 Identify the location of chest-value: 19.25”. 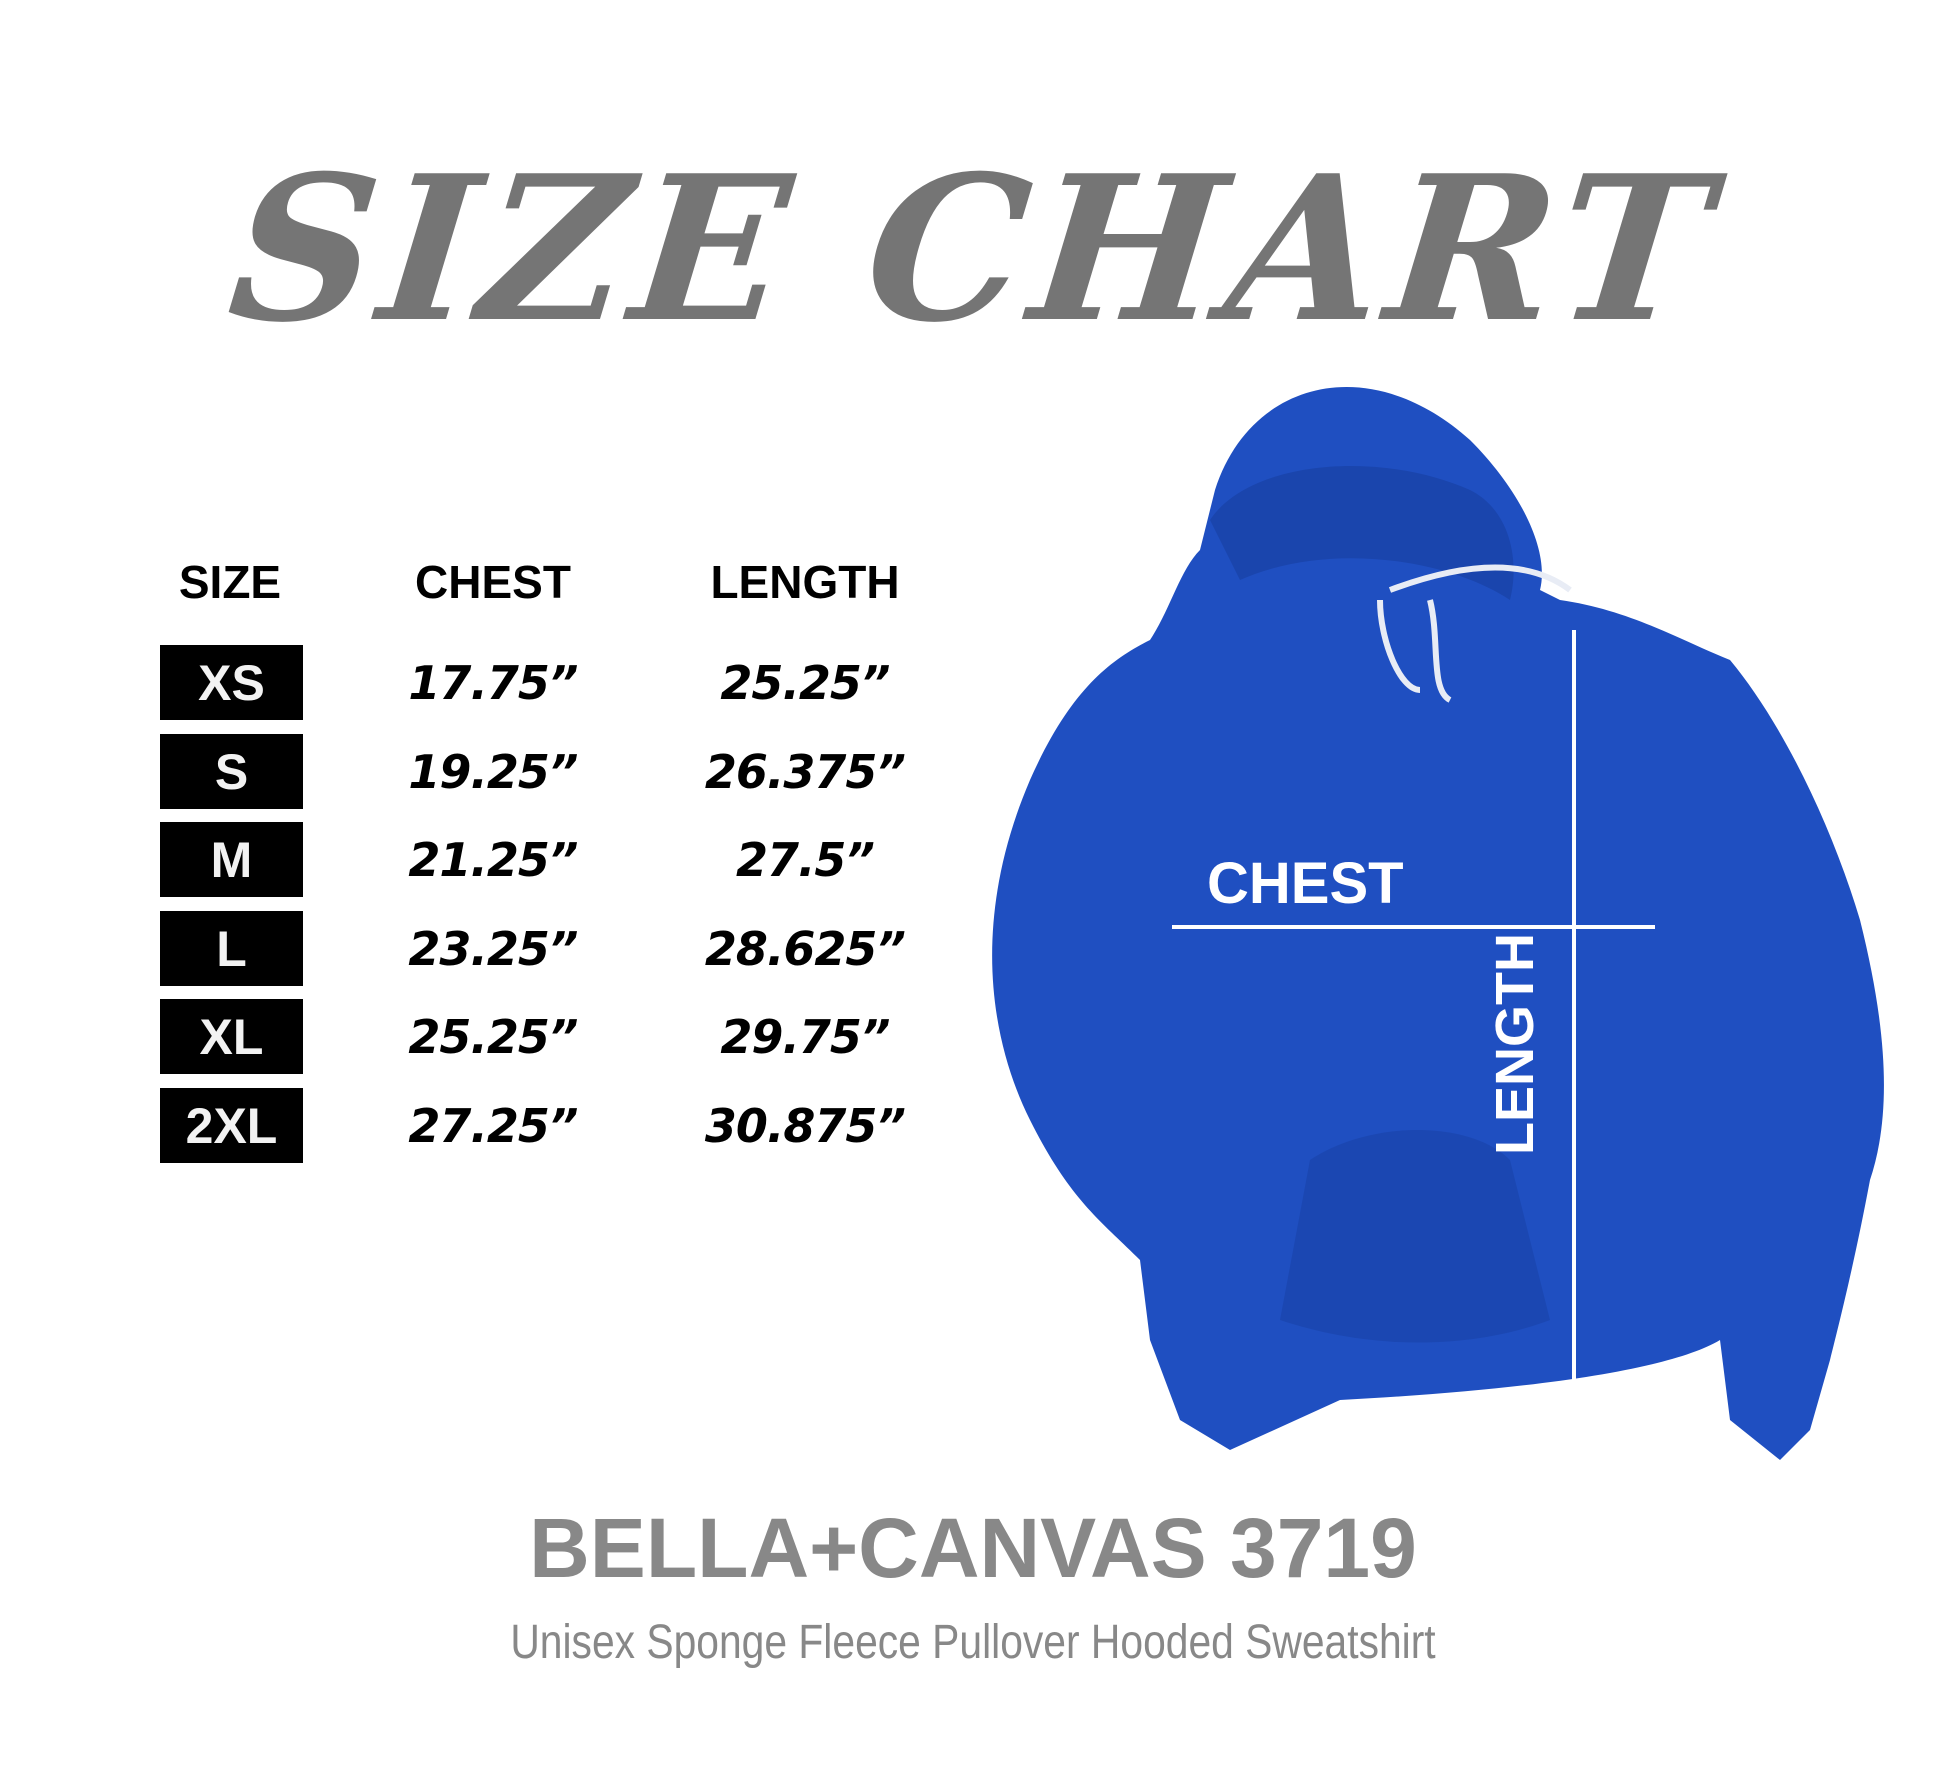
(493, 771).